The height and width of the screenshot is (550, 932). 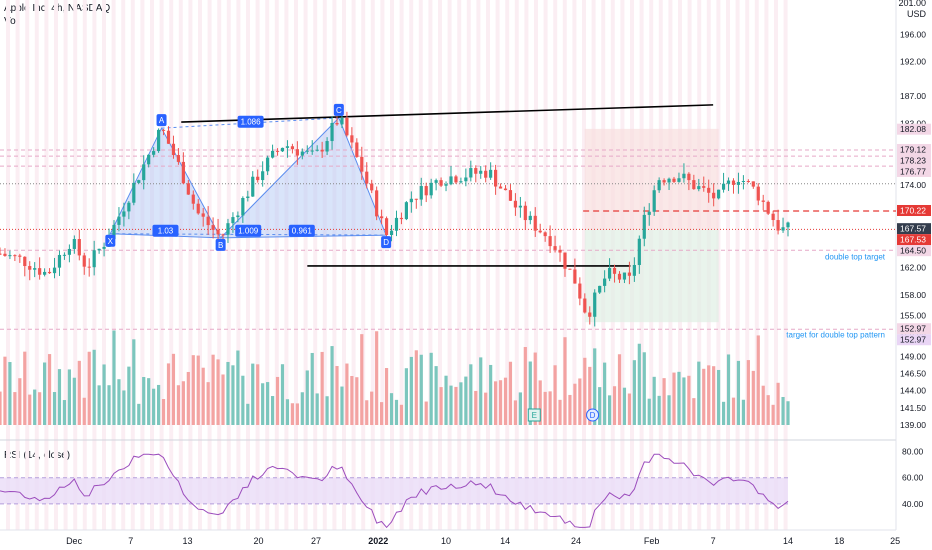 What do you see at coordinates (913, 210) in the screenshot?
I see `price-label-text: 170.22` at bounding box center [913, 210].